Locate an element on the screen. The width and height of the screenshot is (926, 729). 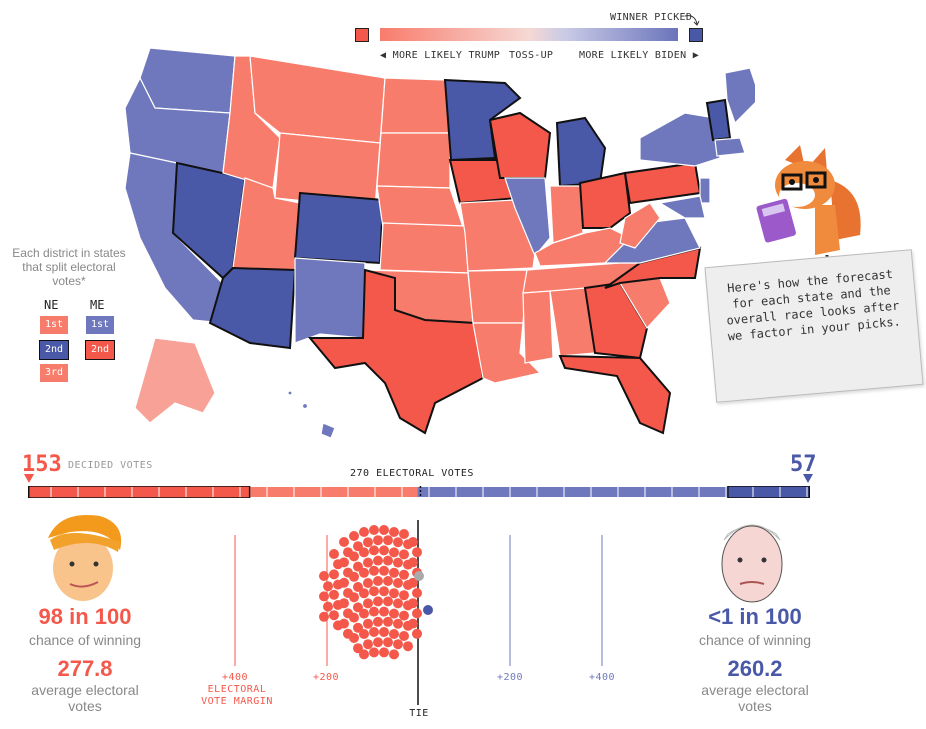
state-arizona is located at coordinates (252, 308).